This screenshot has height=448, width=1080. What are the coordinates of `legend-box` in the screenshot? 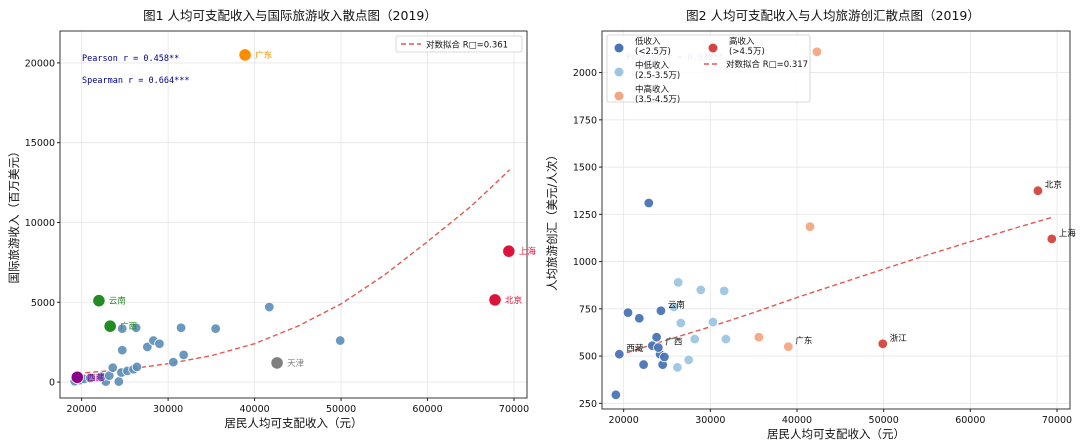 It's located at (459, 44).